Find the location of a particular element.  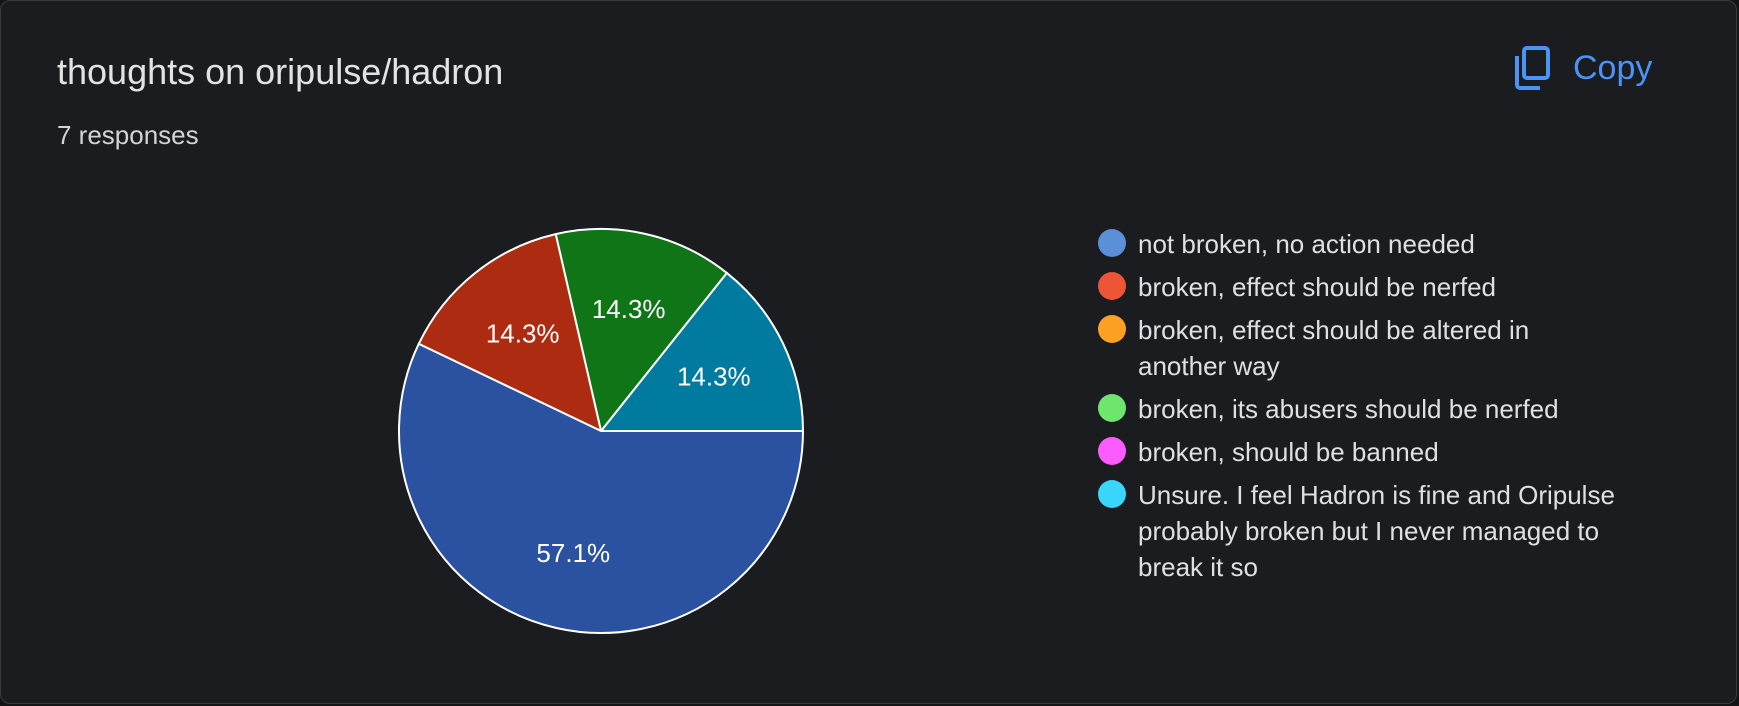

legend-item: broken, should be banned is located at coordinates (1358, 452).